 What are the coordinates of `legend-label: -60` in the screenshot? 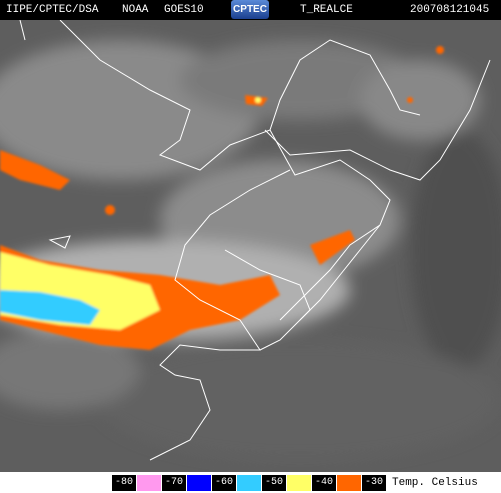 It's located at (224, 483).